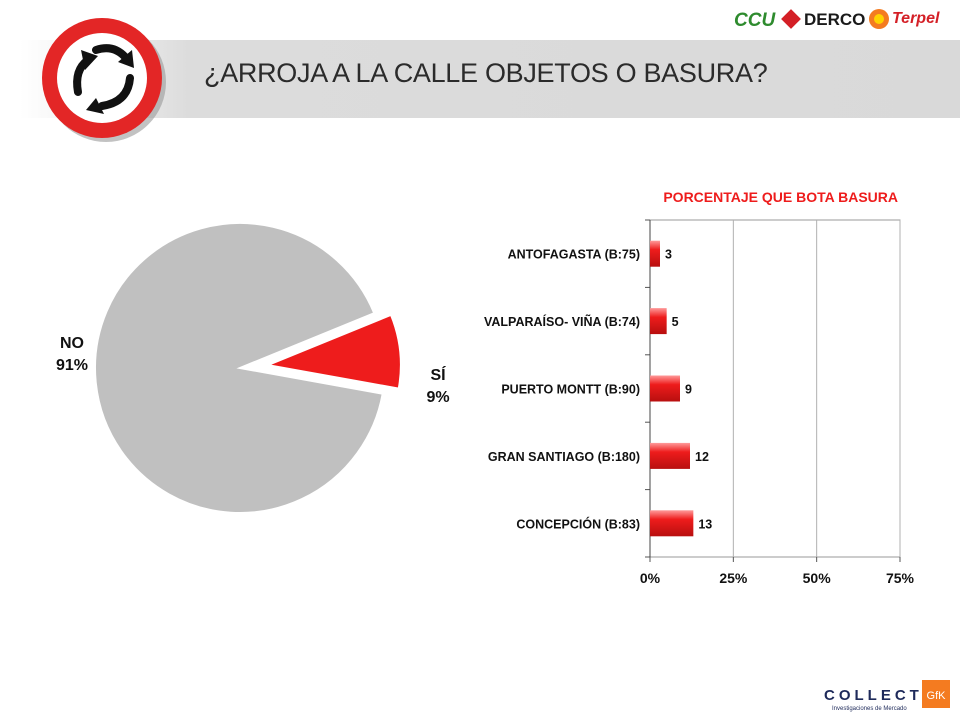 Image resolution: width=960 pixels, height=720 pixels. Describe the element at coordinates (916, 18) in the screenshot. I see `terpel-logo: Terpel` at that location.